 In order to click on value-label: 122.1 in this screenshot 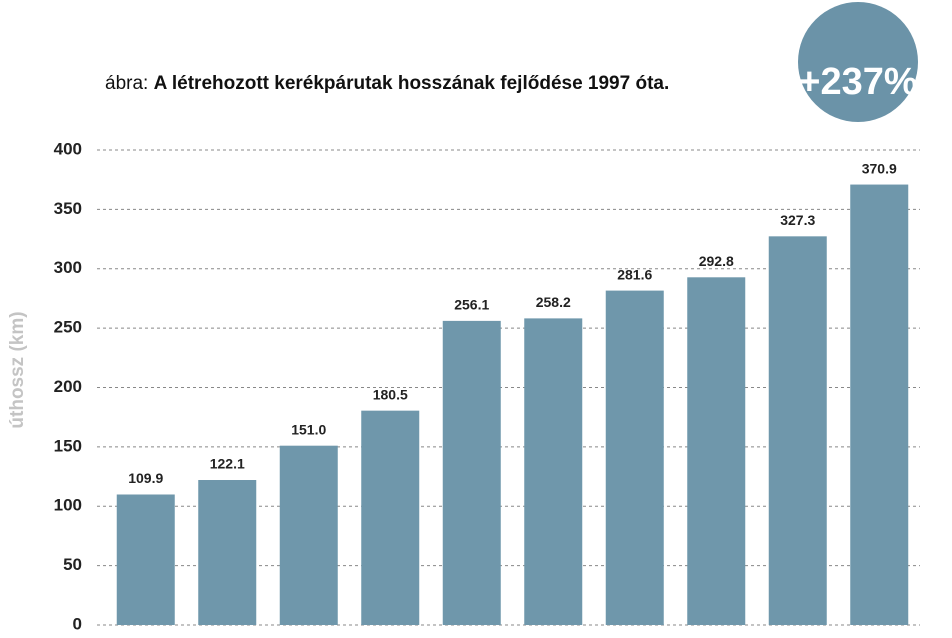, I will do `click(227, 464)`.